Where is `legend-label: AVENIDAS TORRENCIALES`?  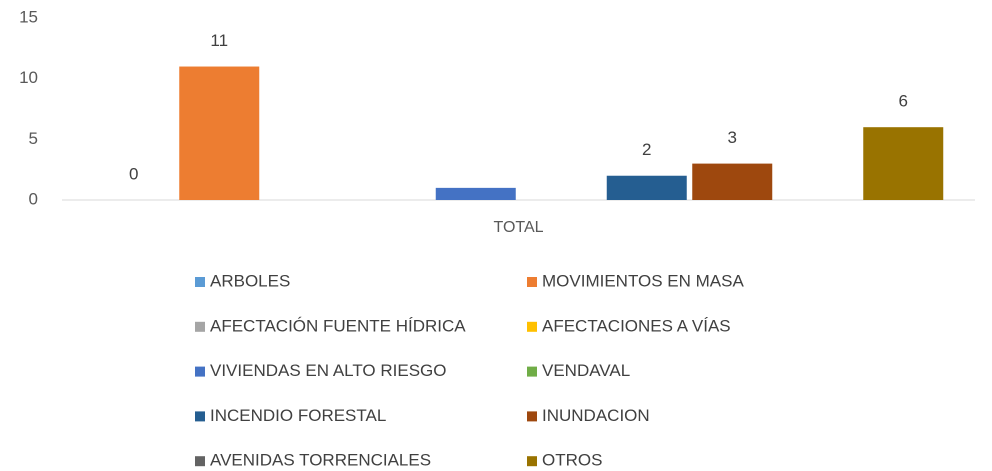
legend-label: AVENIDAS TORRENCIALES is located at coordinates (320, 460).